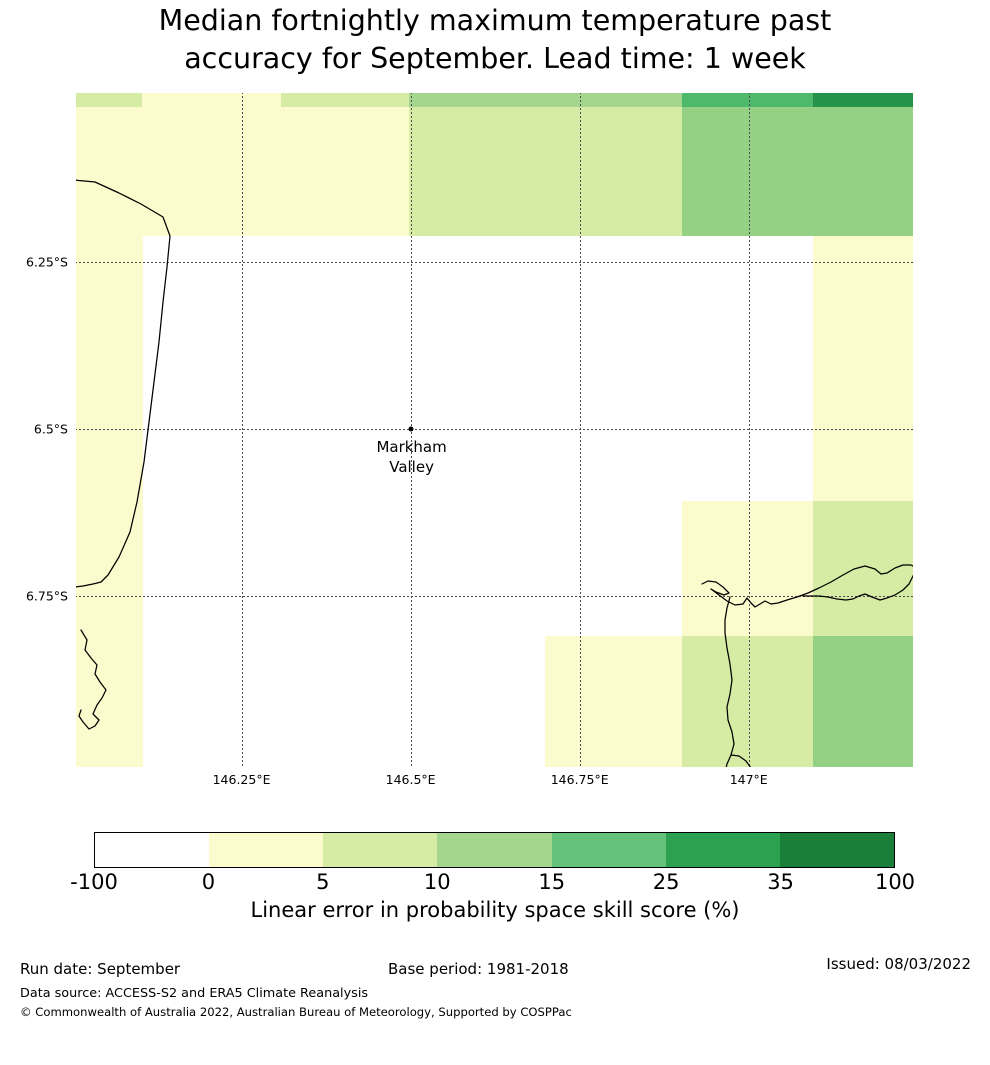 The height and width of the screenshot is (1065, 990). What do you see at coordinates (46, 596) in the screenshot?
I see `latitude-tick: 6.75°S` at bounding box center [46, 596].